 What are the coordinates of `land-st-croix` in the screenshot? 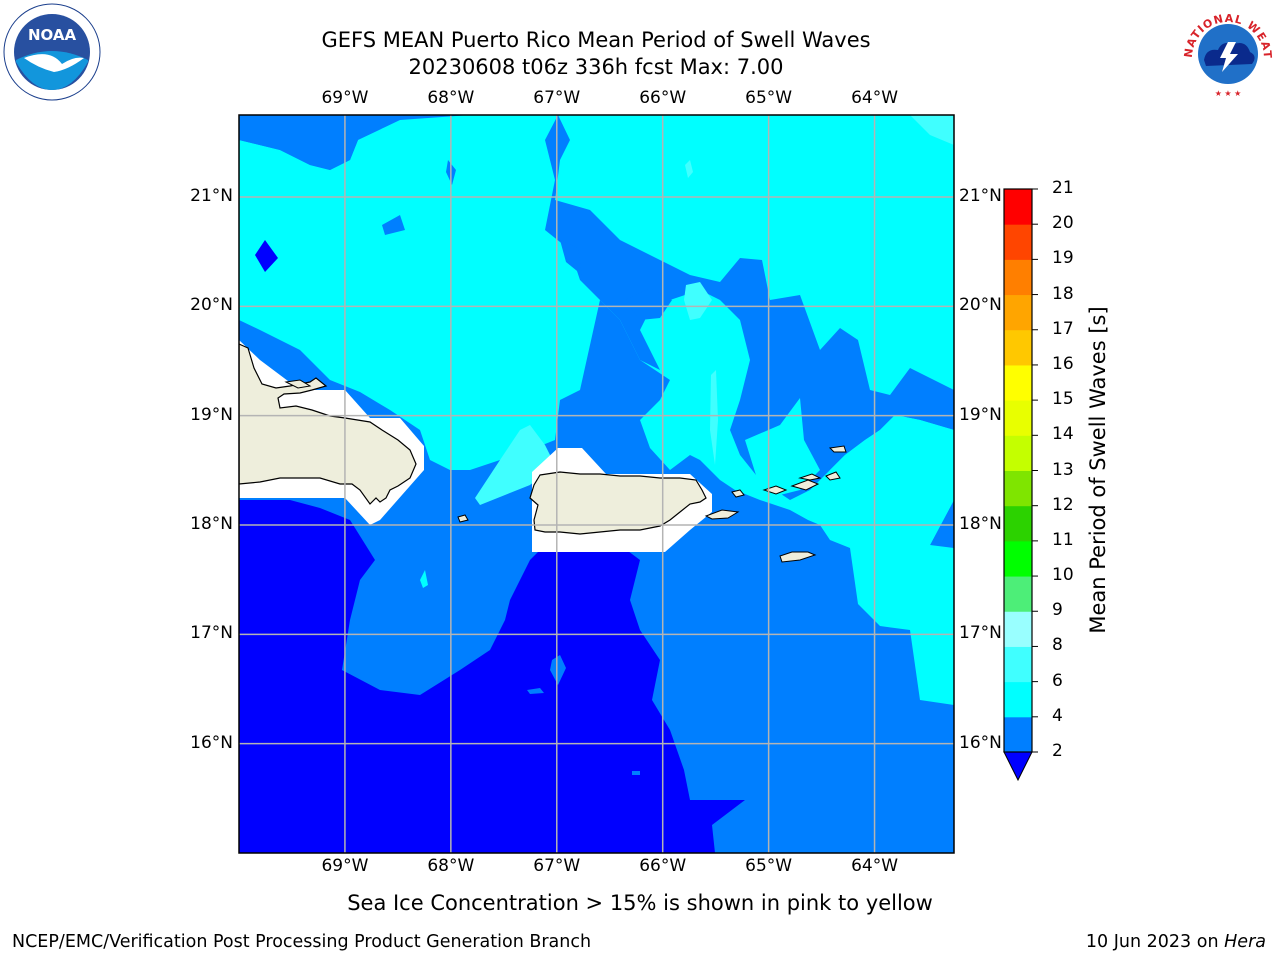 It's located at (798, 557).